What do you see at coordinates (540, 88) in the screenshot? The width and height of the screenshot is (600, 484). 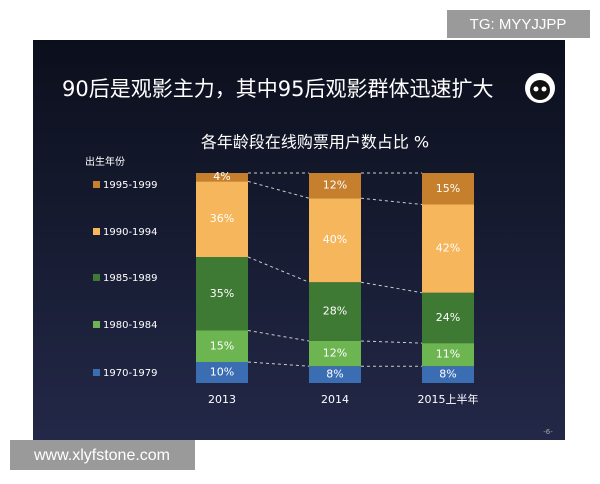 I see `logo-icon` at bounding box center [540, 88].